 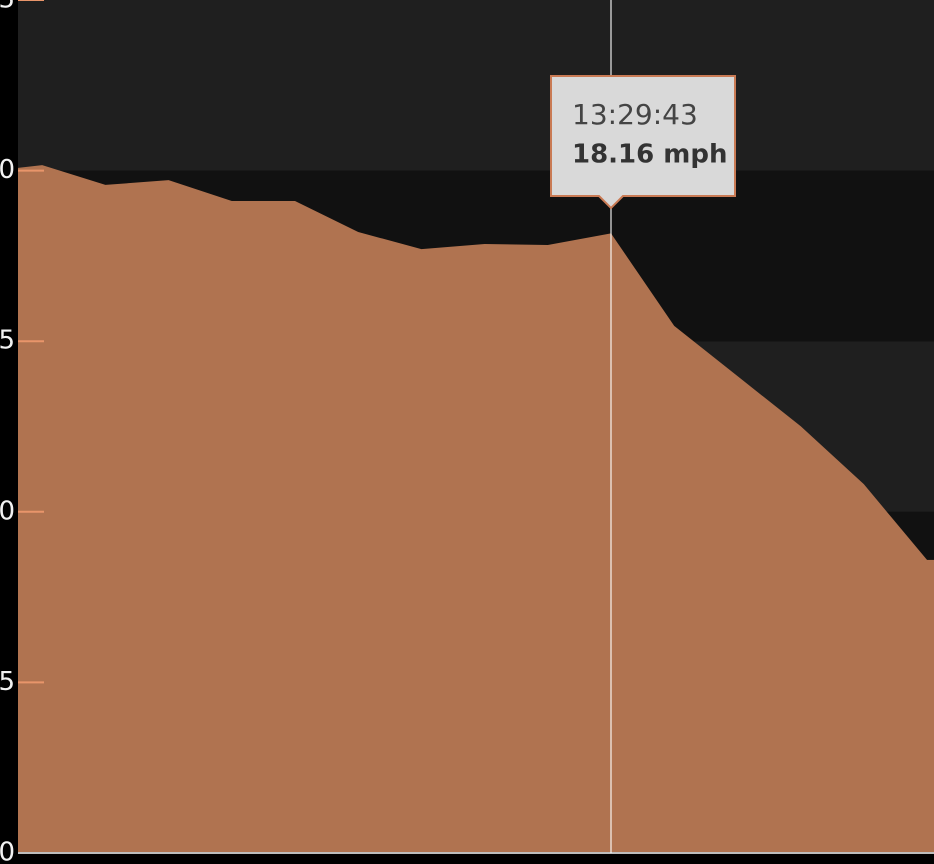 I want to click on area-edge, so click(x=930, y=706).